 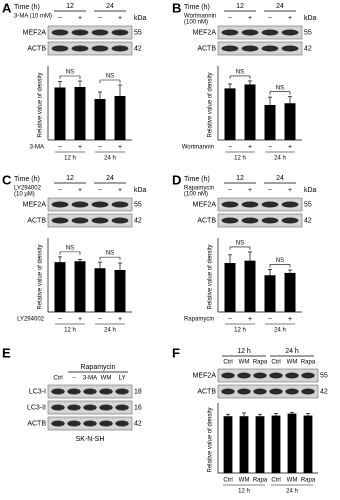 I want to click on treatment: Wortmannin, so click(x=200, y=17).